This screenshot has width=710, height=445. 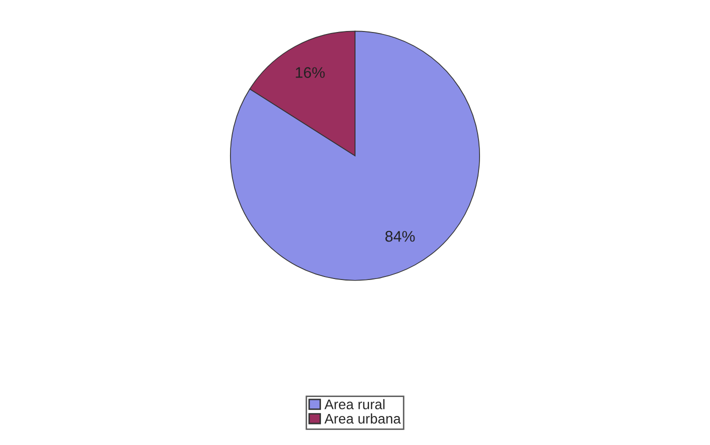 I want to click on legend-label: Area rural, so click(x=354, y=404).